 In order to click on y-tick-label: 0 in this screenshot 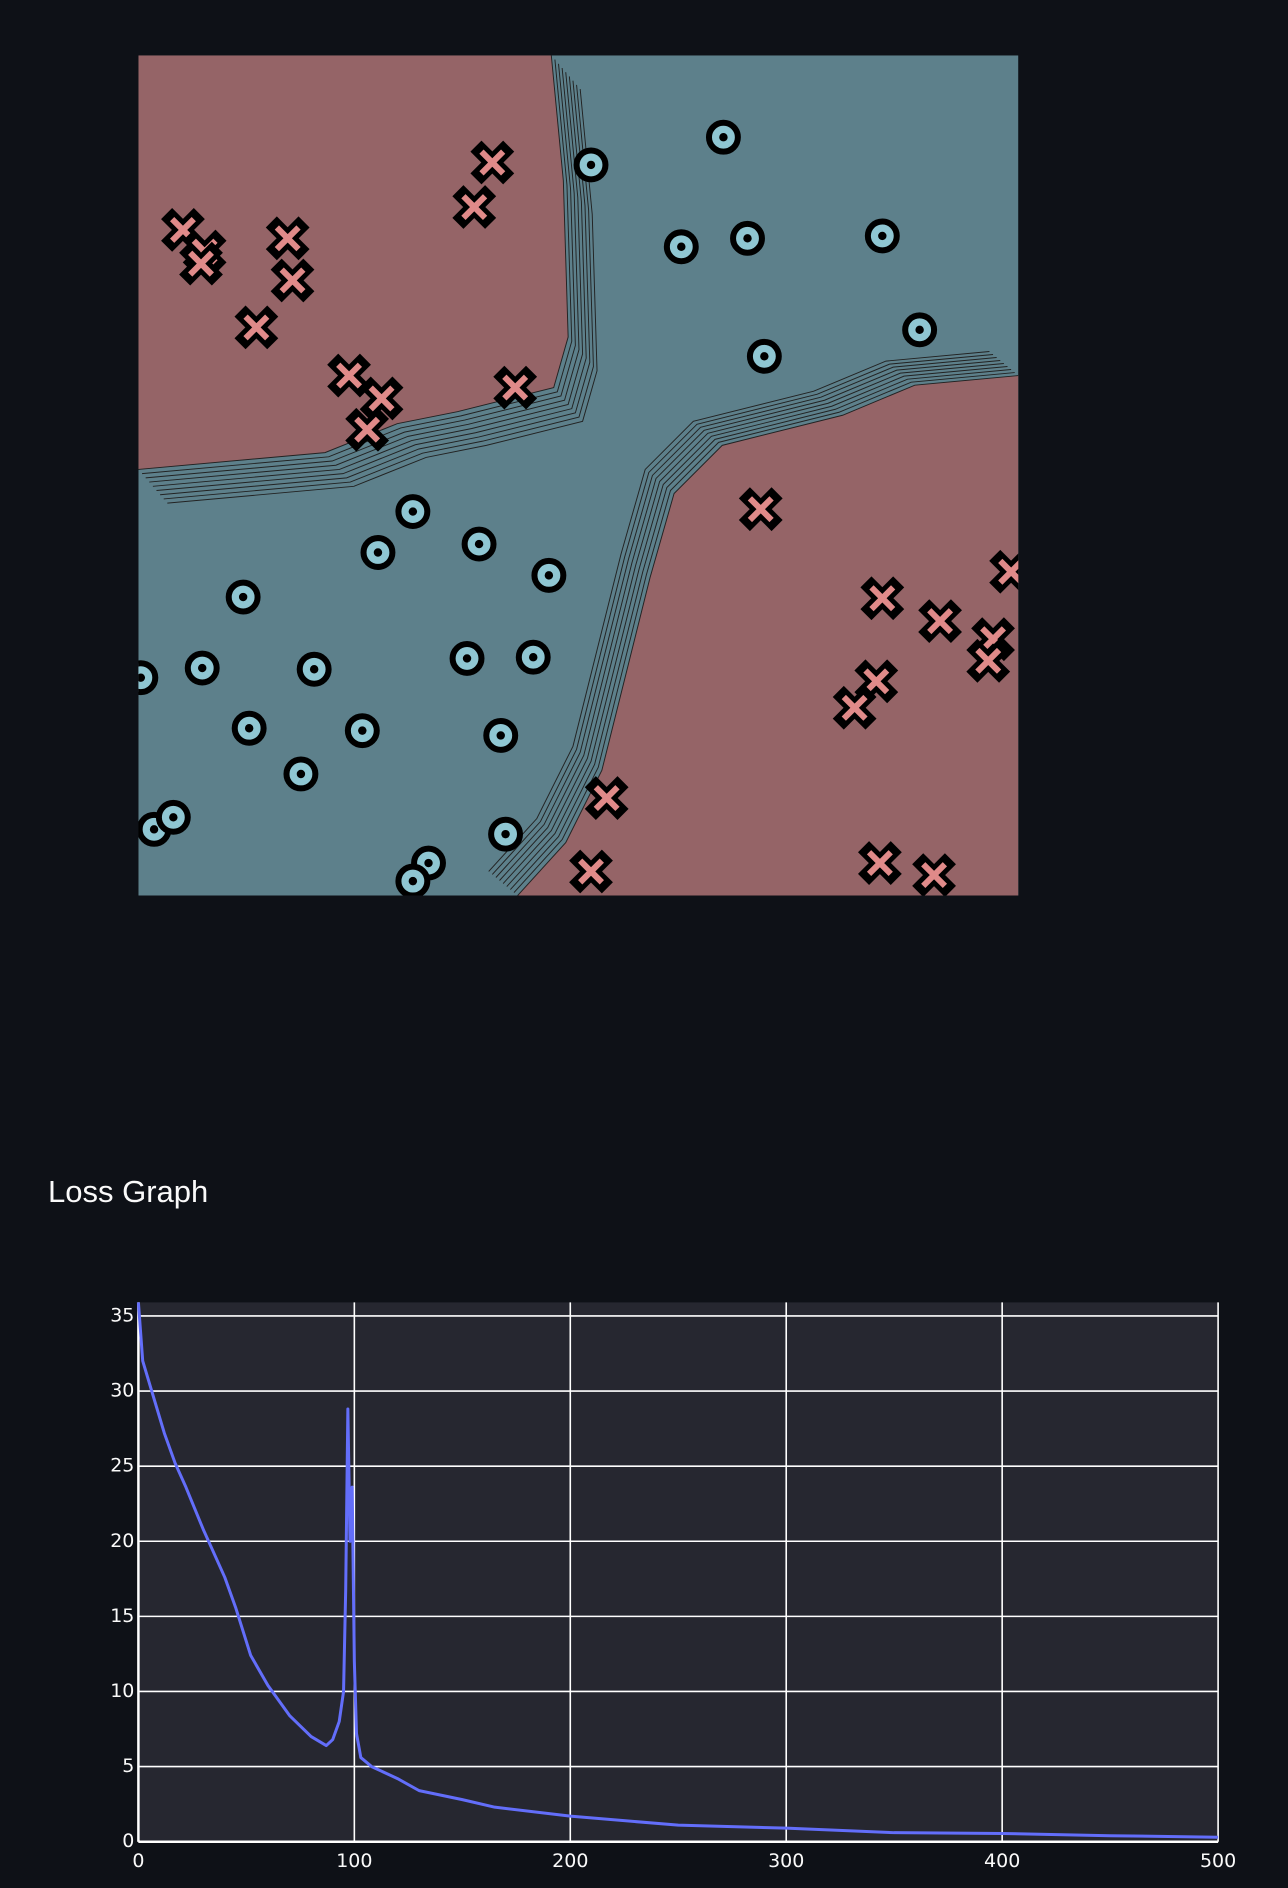, I will do `click(128, 1841)`.